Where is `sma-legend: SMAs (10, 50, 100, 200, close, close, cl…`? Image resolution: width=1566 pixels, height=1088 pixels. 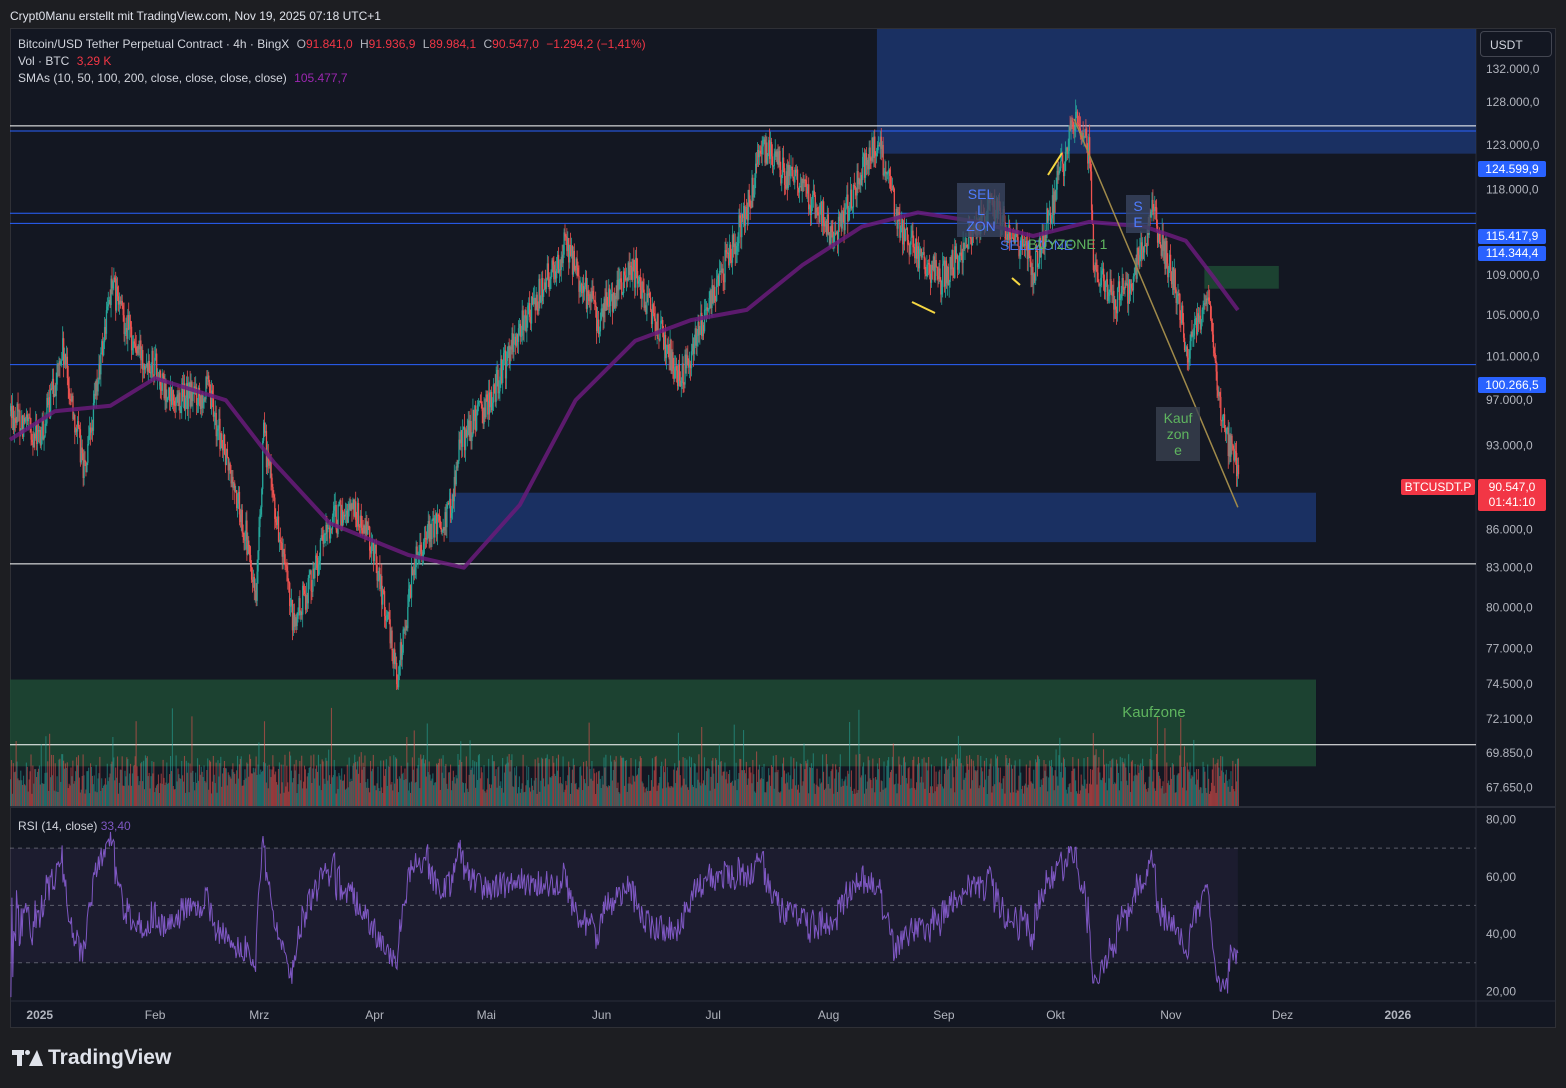 sma-legend: SMAs (10, 50, 100, 200, close, close, cl… is located at coordinates (185, 78).